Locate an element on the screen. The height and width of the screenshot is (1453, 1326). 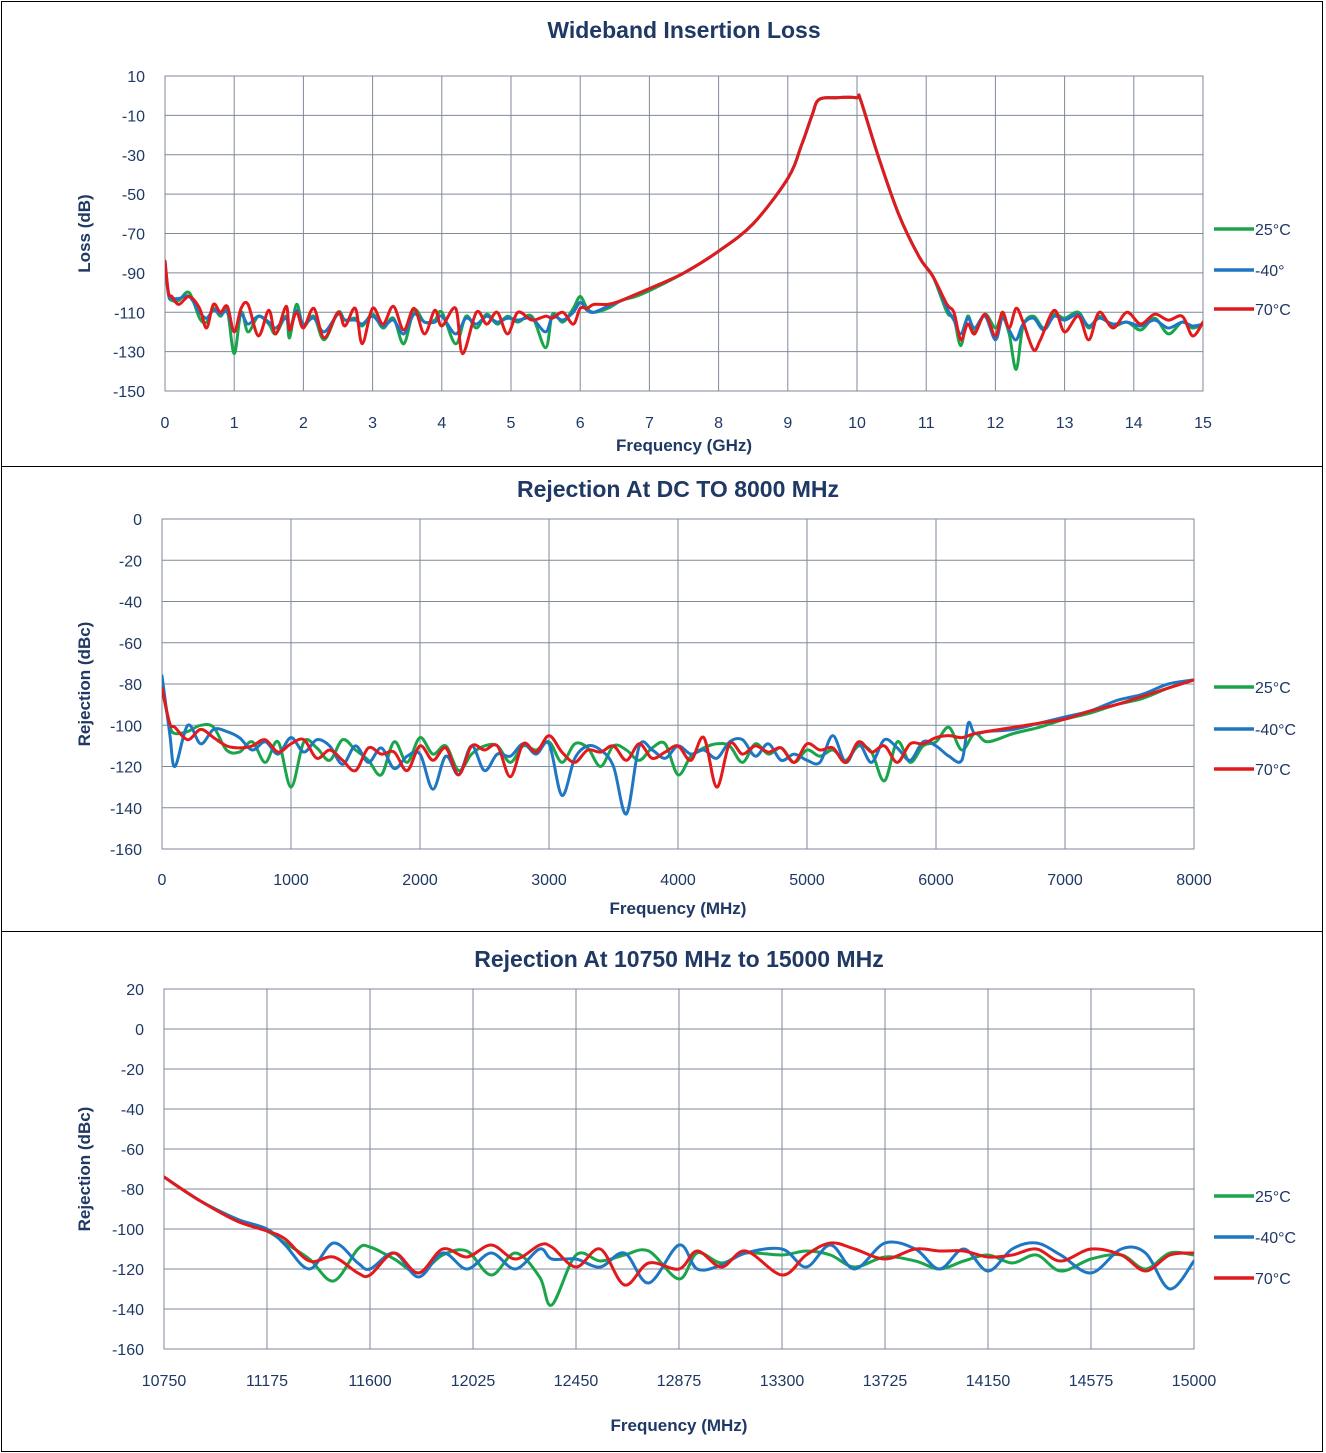
x-tick-label: 14575 is located at coordinates (1091, 1381).